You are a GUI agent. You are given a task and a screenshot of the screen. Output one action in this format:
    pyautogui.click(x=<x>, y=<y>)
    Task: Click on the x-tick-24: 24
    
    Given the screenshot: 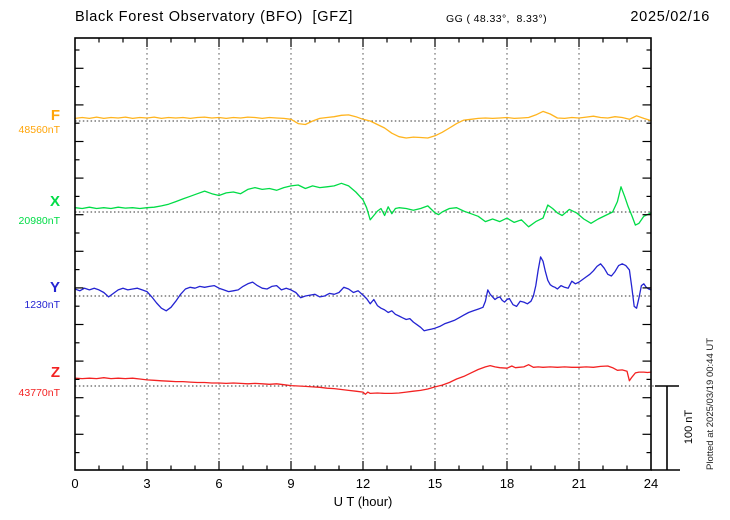 What is the action you would take?
    pyautogui.click(x=651, y=483)
    